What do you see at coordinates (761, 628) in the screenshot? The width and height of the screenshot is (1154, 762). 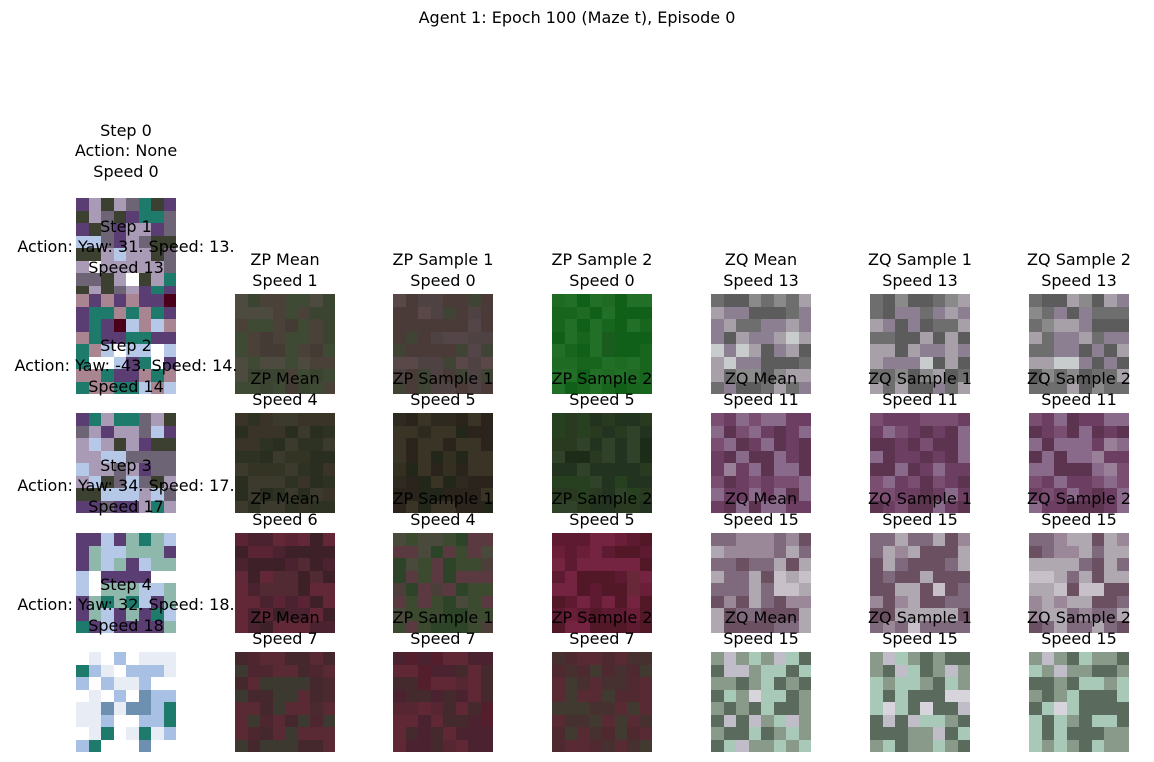 I see `prediction-title: ZQ Mean Speed 15` at bounding box center [761, 628].